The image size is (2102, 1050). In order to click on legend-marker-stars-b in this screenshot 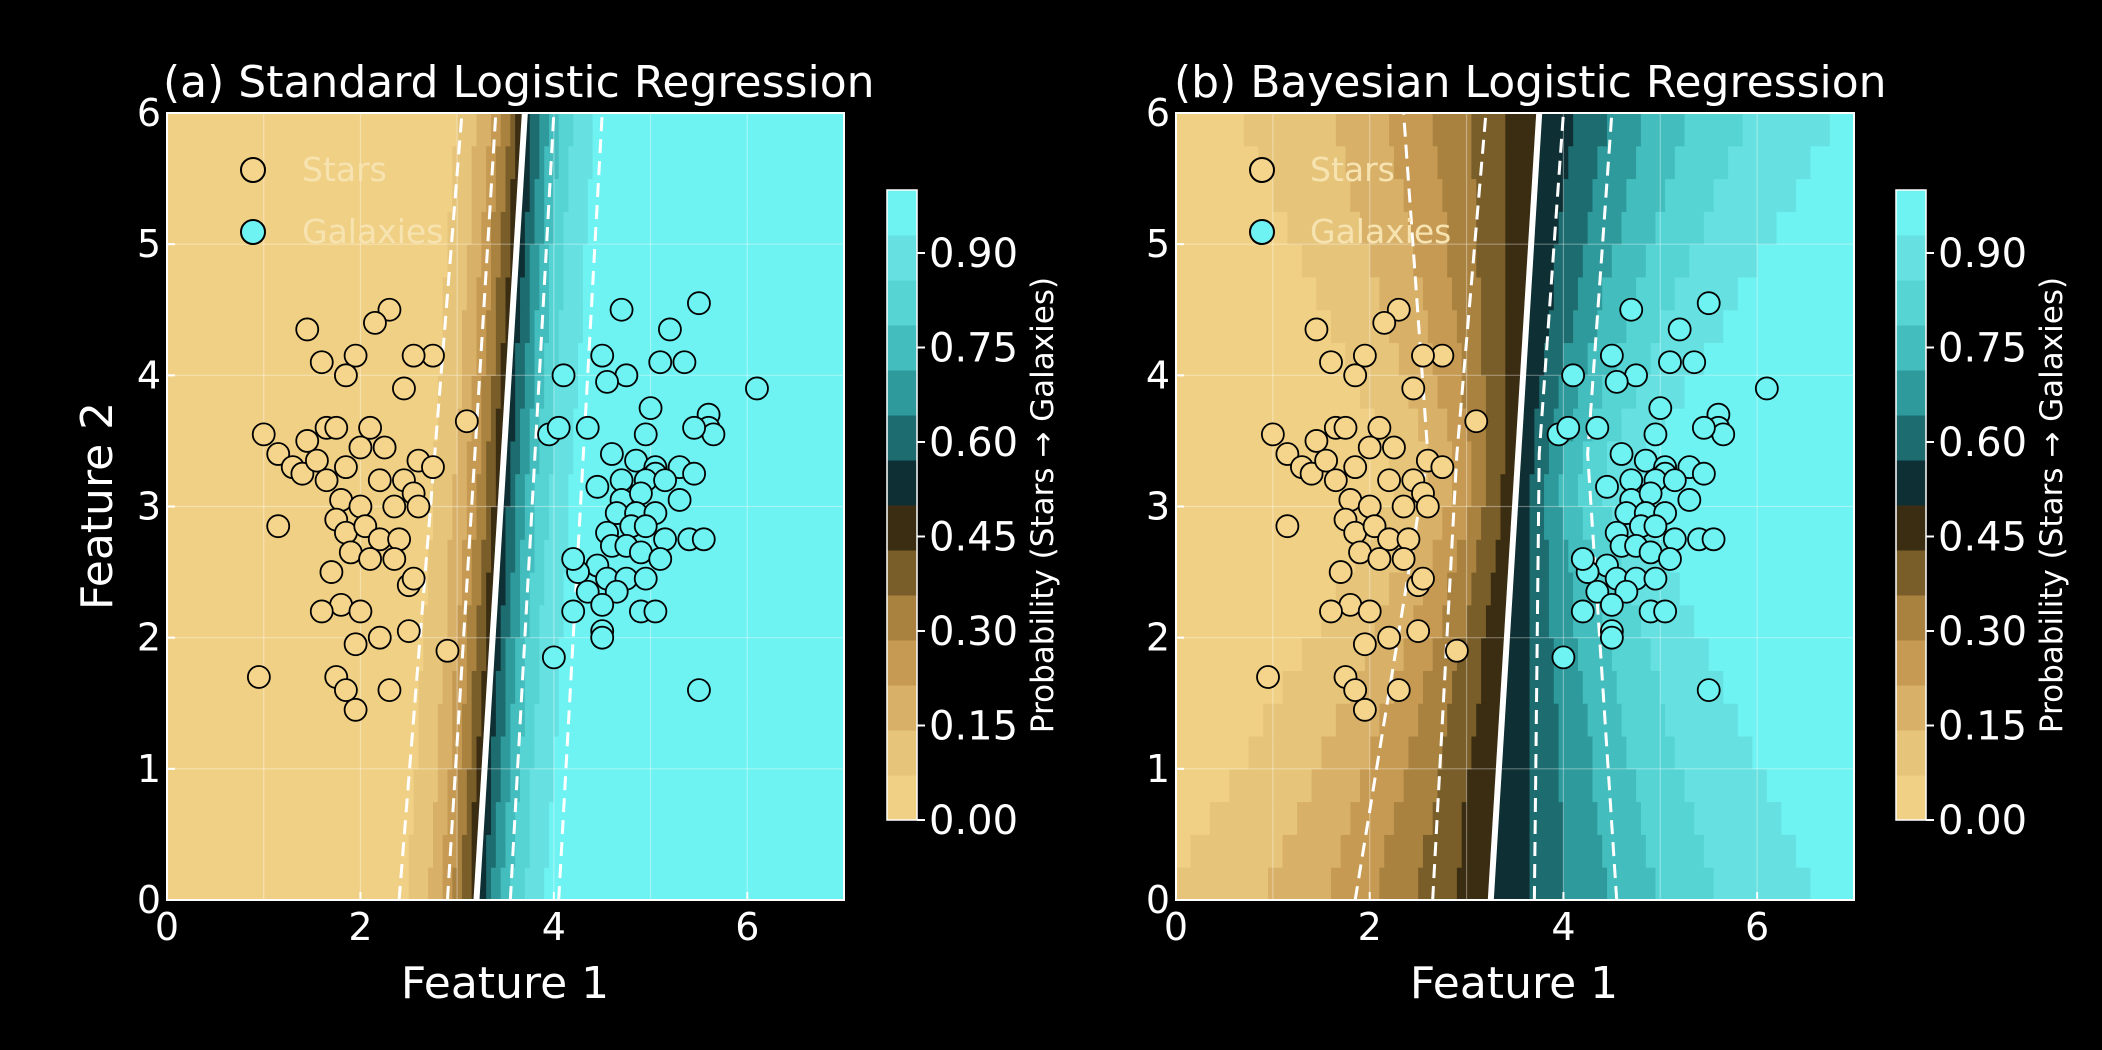, I will do `click(1262, 170)`.